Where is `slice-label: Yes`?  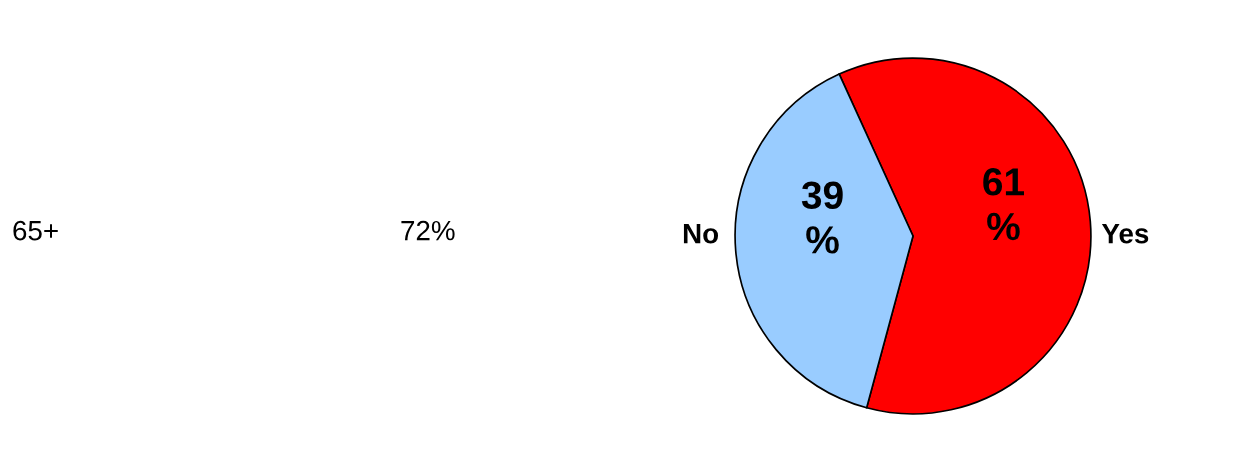 slice-label: Yes is located at coordinates (1125, 234).